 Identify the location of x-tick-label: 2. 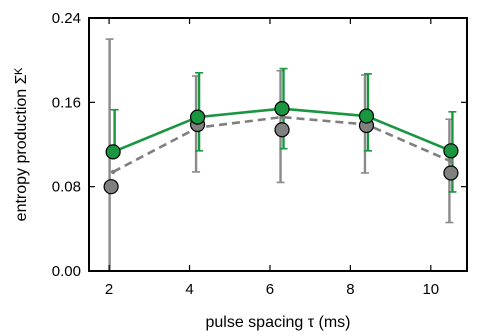
(109, 289).